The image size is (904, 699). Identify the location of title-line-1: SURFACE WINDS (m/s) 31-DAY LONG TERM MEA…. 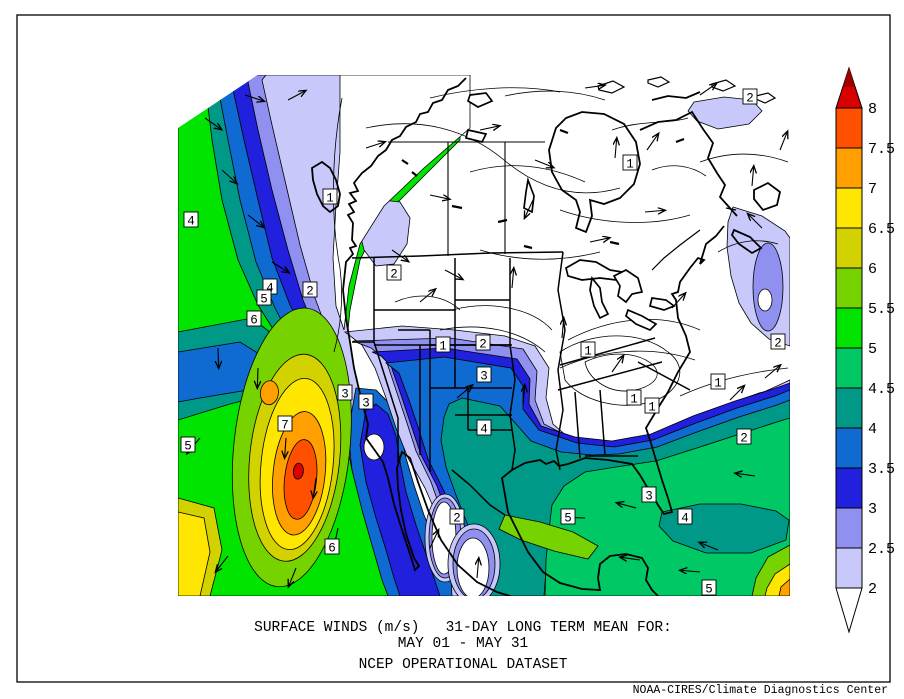
(463, 628).